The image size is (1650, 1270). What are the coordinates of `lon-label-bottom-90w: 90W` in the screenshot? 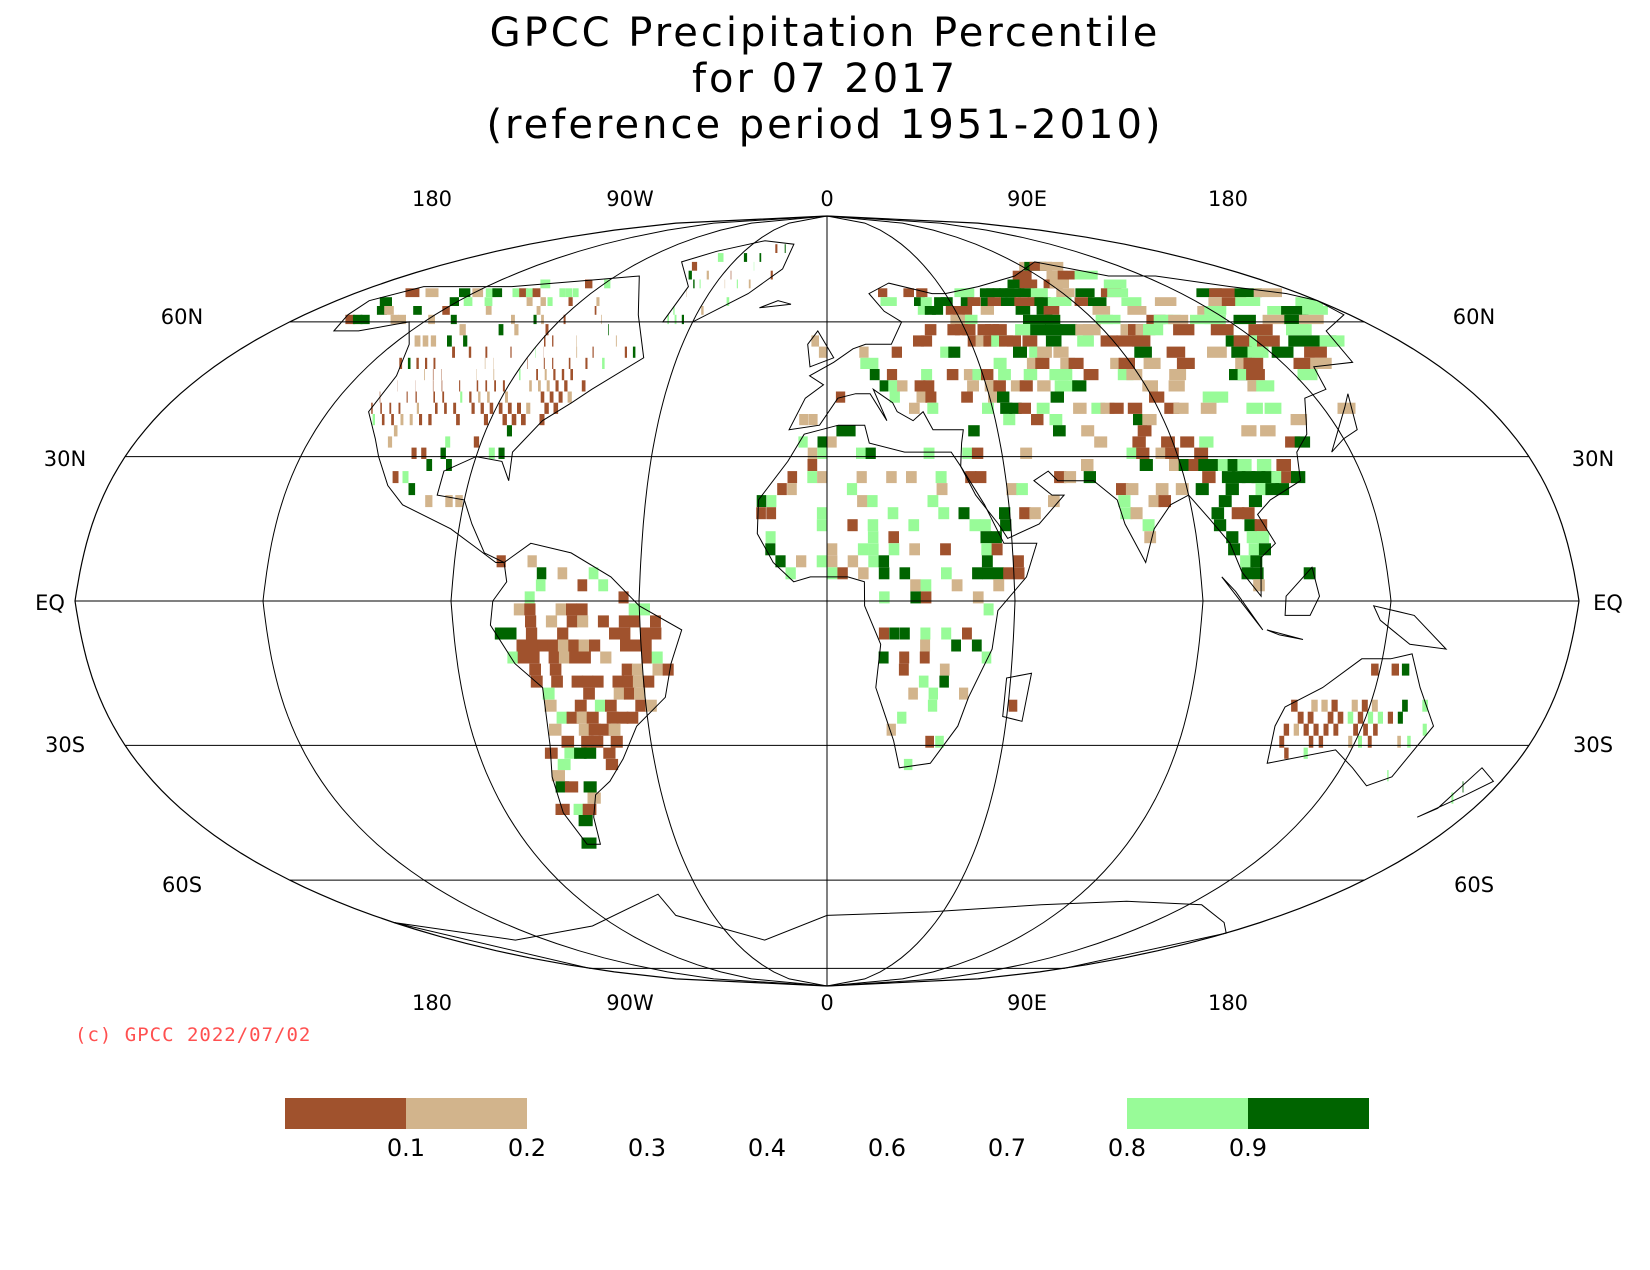 It's located at (630, 1003).